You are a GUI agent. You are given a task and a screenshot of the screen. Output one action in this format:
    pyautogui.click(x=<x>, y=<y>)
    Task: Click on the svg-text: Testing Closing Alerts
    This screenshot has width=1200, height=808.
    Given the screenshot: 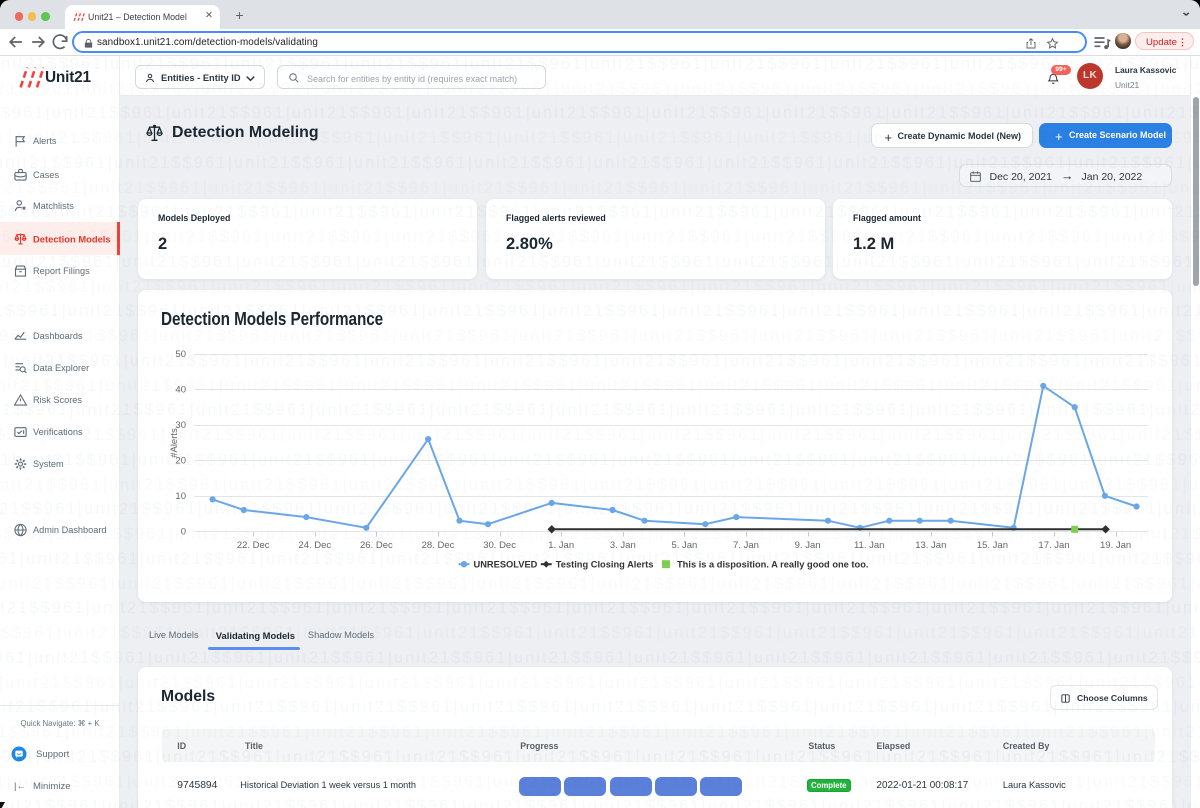 What is the action you would take?
    pyautogui.click(x=605, y=565)
    